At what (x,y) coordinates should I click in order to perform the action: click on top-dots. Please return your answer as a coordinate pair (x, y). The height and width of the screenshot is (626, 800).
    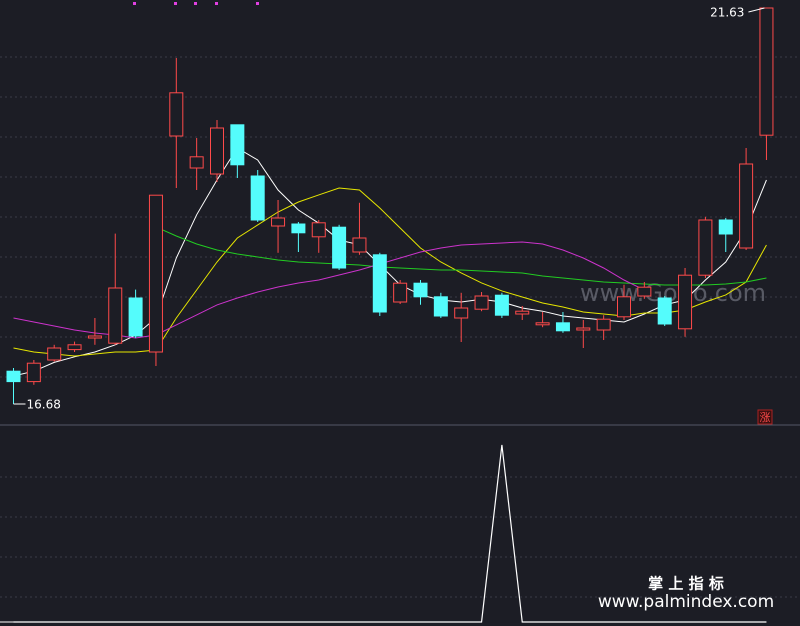
    Looking at the image, I should click on (196, 3).